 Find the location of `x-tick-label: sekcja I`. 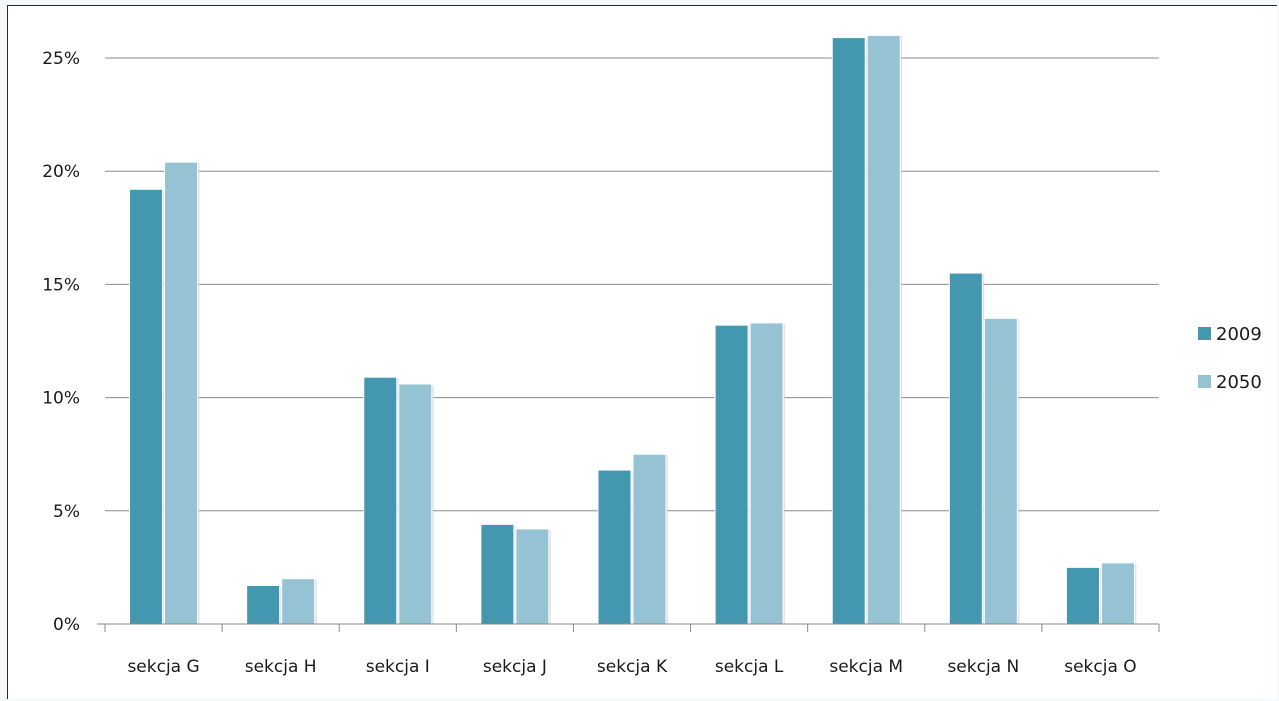

x-tick-label: sekcja I is located at coordinates (398, 667).